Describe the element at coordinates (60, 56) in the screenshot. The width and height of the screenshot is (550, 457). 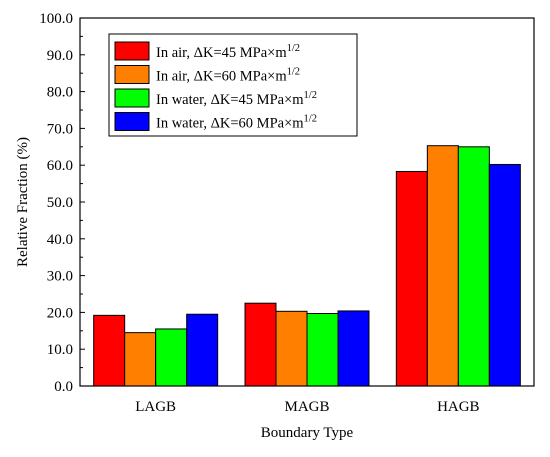
I see `y-tick-label: 90.0` at that location.